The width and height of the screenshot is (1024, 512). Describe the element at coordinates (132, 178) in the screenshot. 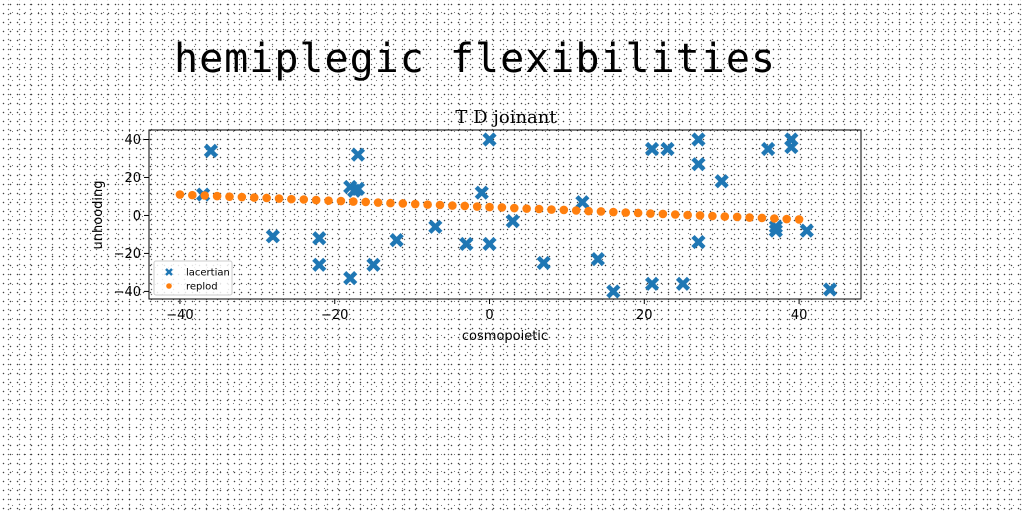

I see `y-tick-label: 20` at that location.